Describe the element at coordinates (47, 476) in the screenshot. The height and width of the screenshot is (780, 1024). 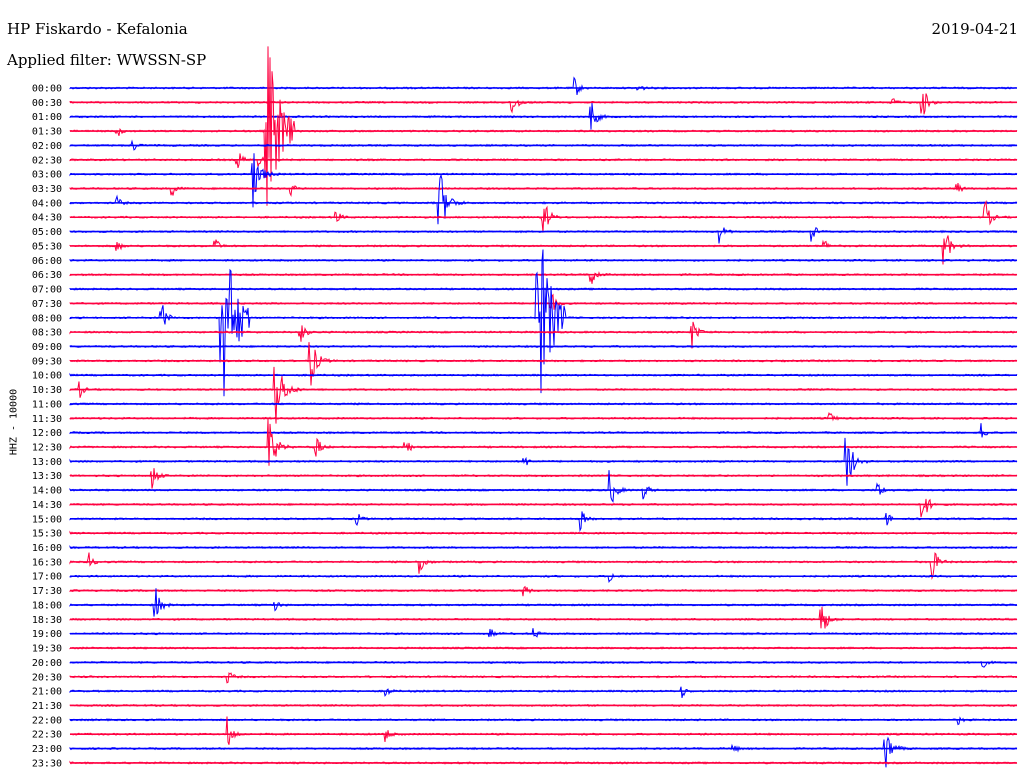
I see `time-label: 13:30` at that location.